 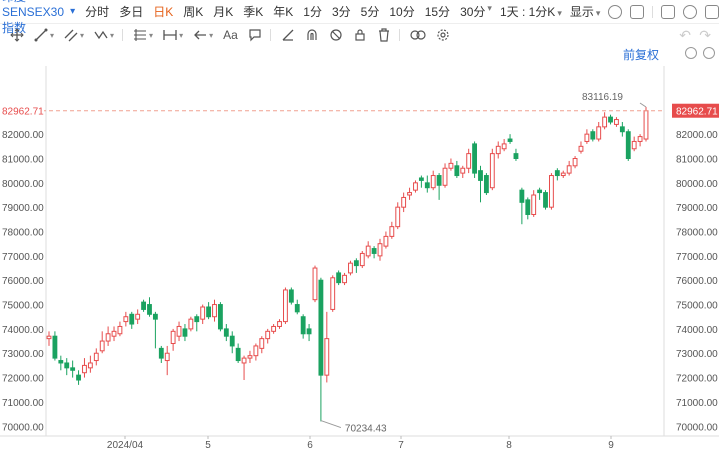 I want to click on channel-icon: ▾, so click(x=74, y=35).